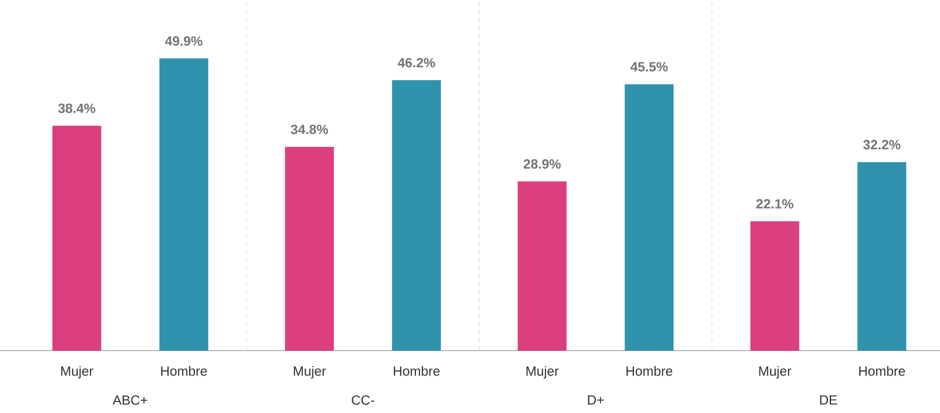  I want to click on series-label: Mujer, so click(77, 372).